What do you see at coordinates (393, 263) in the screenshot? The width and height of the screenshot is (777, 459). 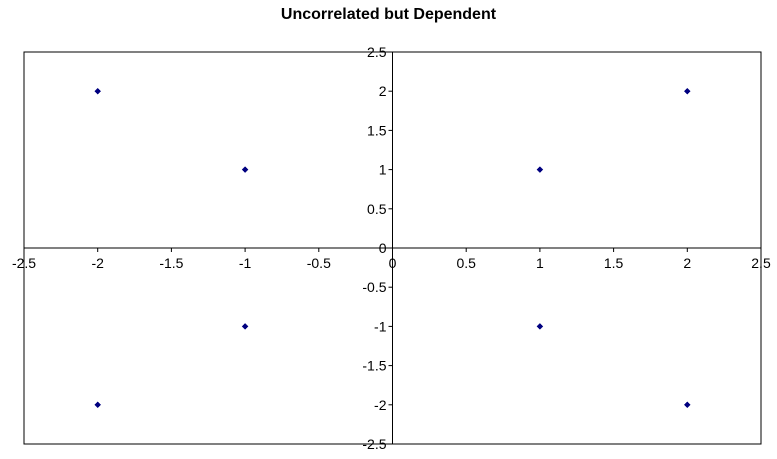 I see `x-tick-label: 0` at bounding box center [393, 263].